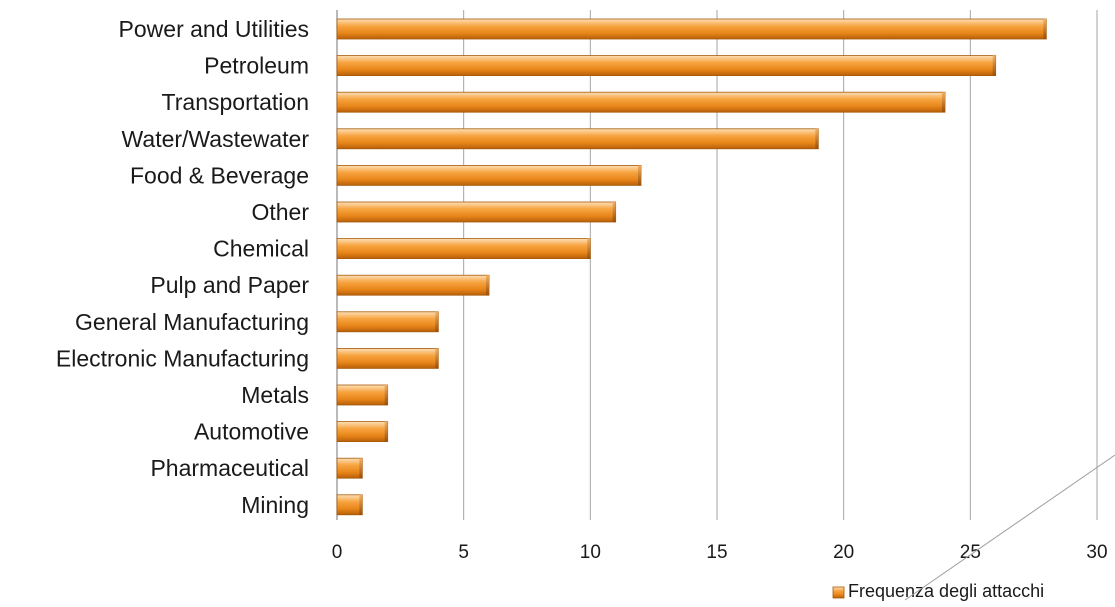 The width and height of the screenshot is (1115, 607). Describe the element at coordinates (843, 552) in the screenshot. I see `x-tick-label: 20` at that location.